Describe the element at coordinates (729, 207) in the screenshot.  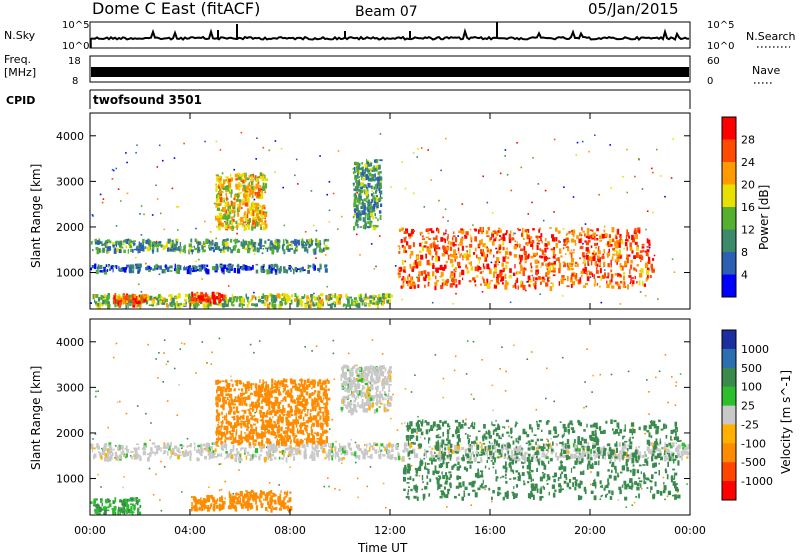
I see `power-colorbar-frame` at that location.